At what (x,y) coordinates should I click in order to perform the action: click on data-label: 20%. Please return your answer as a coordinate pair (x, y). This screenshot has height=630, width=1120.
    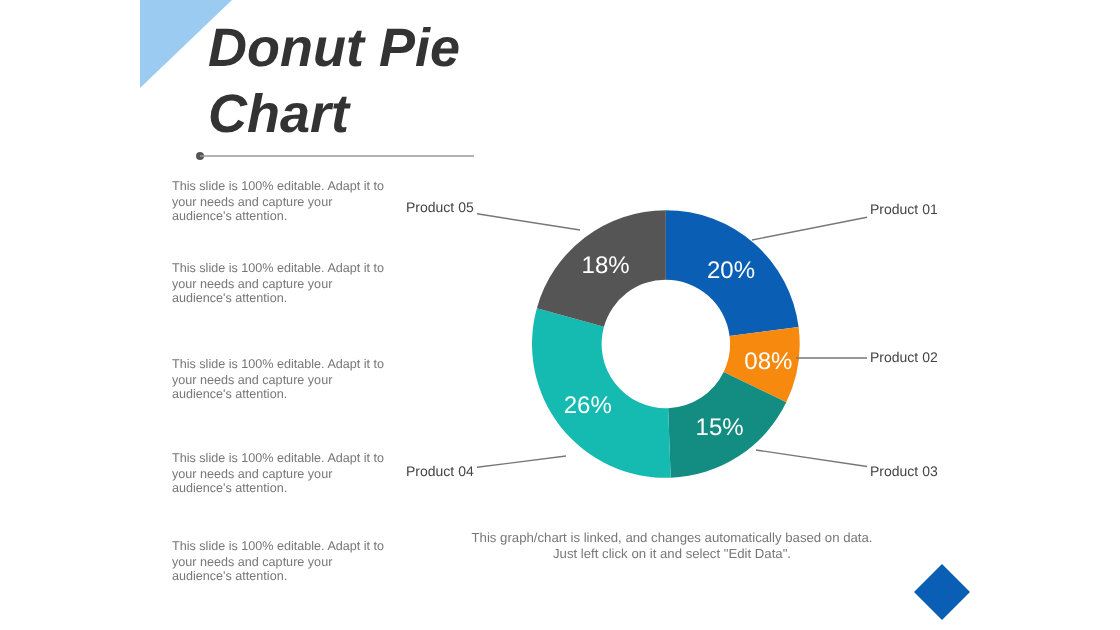
    Looking at the image, I should click on (731, 269).